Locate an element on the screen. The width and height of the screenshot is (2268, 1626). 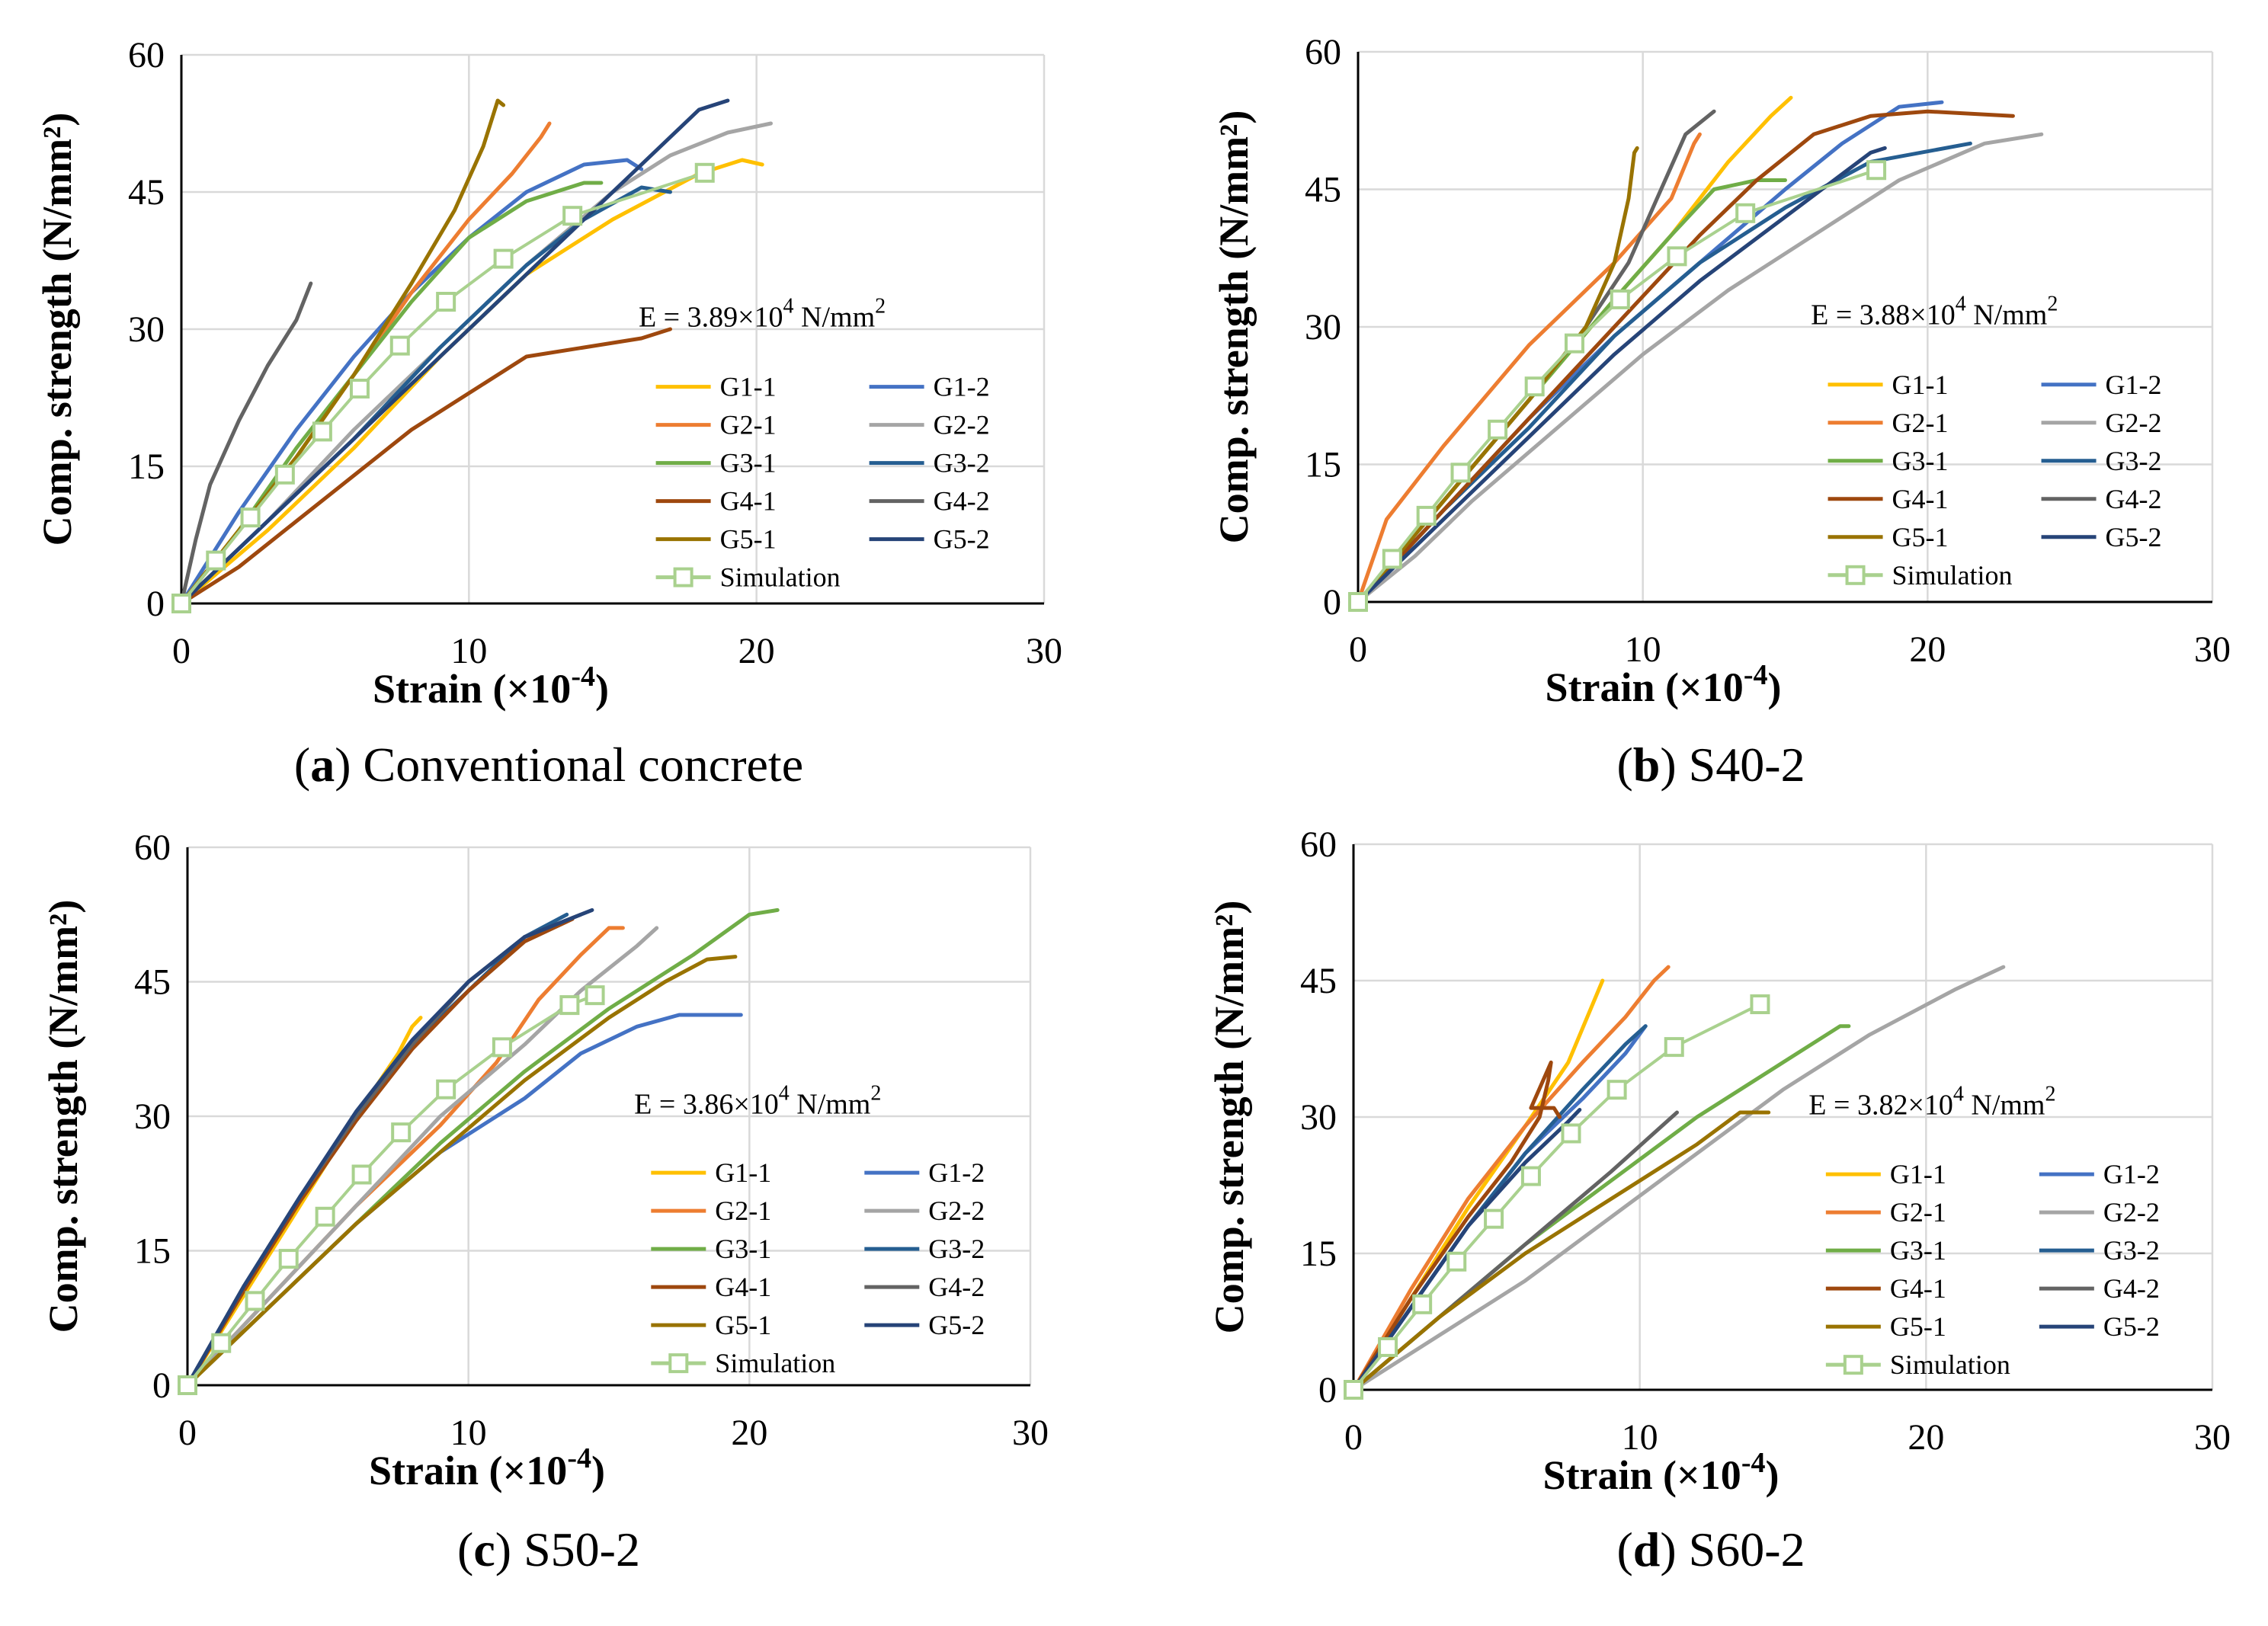
annotation-main: E = 3.82×10 is located at coordinates (1880, 1105).